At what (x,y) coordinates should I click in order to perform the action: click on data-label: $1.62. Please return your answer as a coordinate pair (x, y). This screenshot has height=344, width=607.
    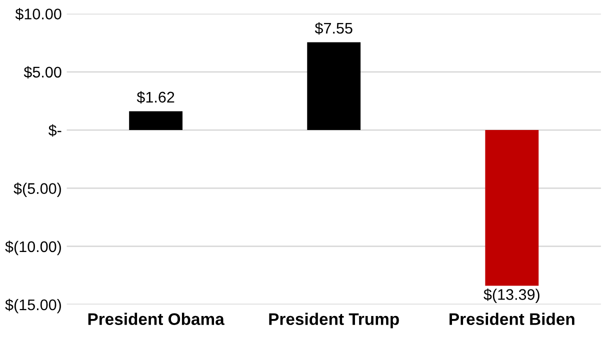
    Looking at the image, I should click on (155, 97).